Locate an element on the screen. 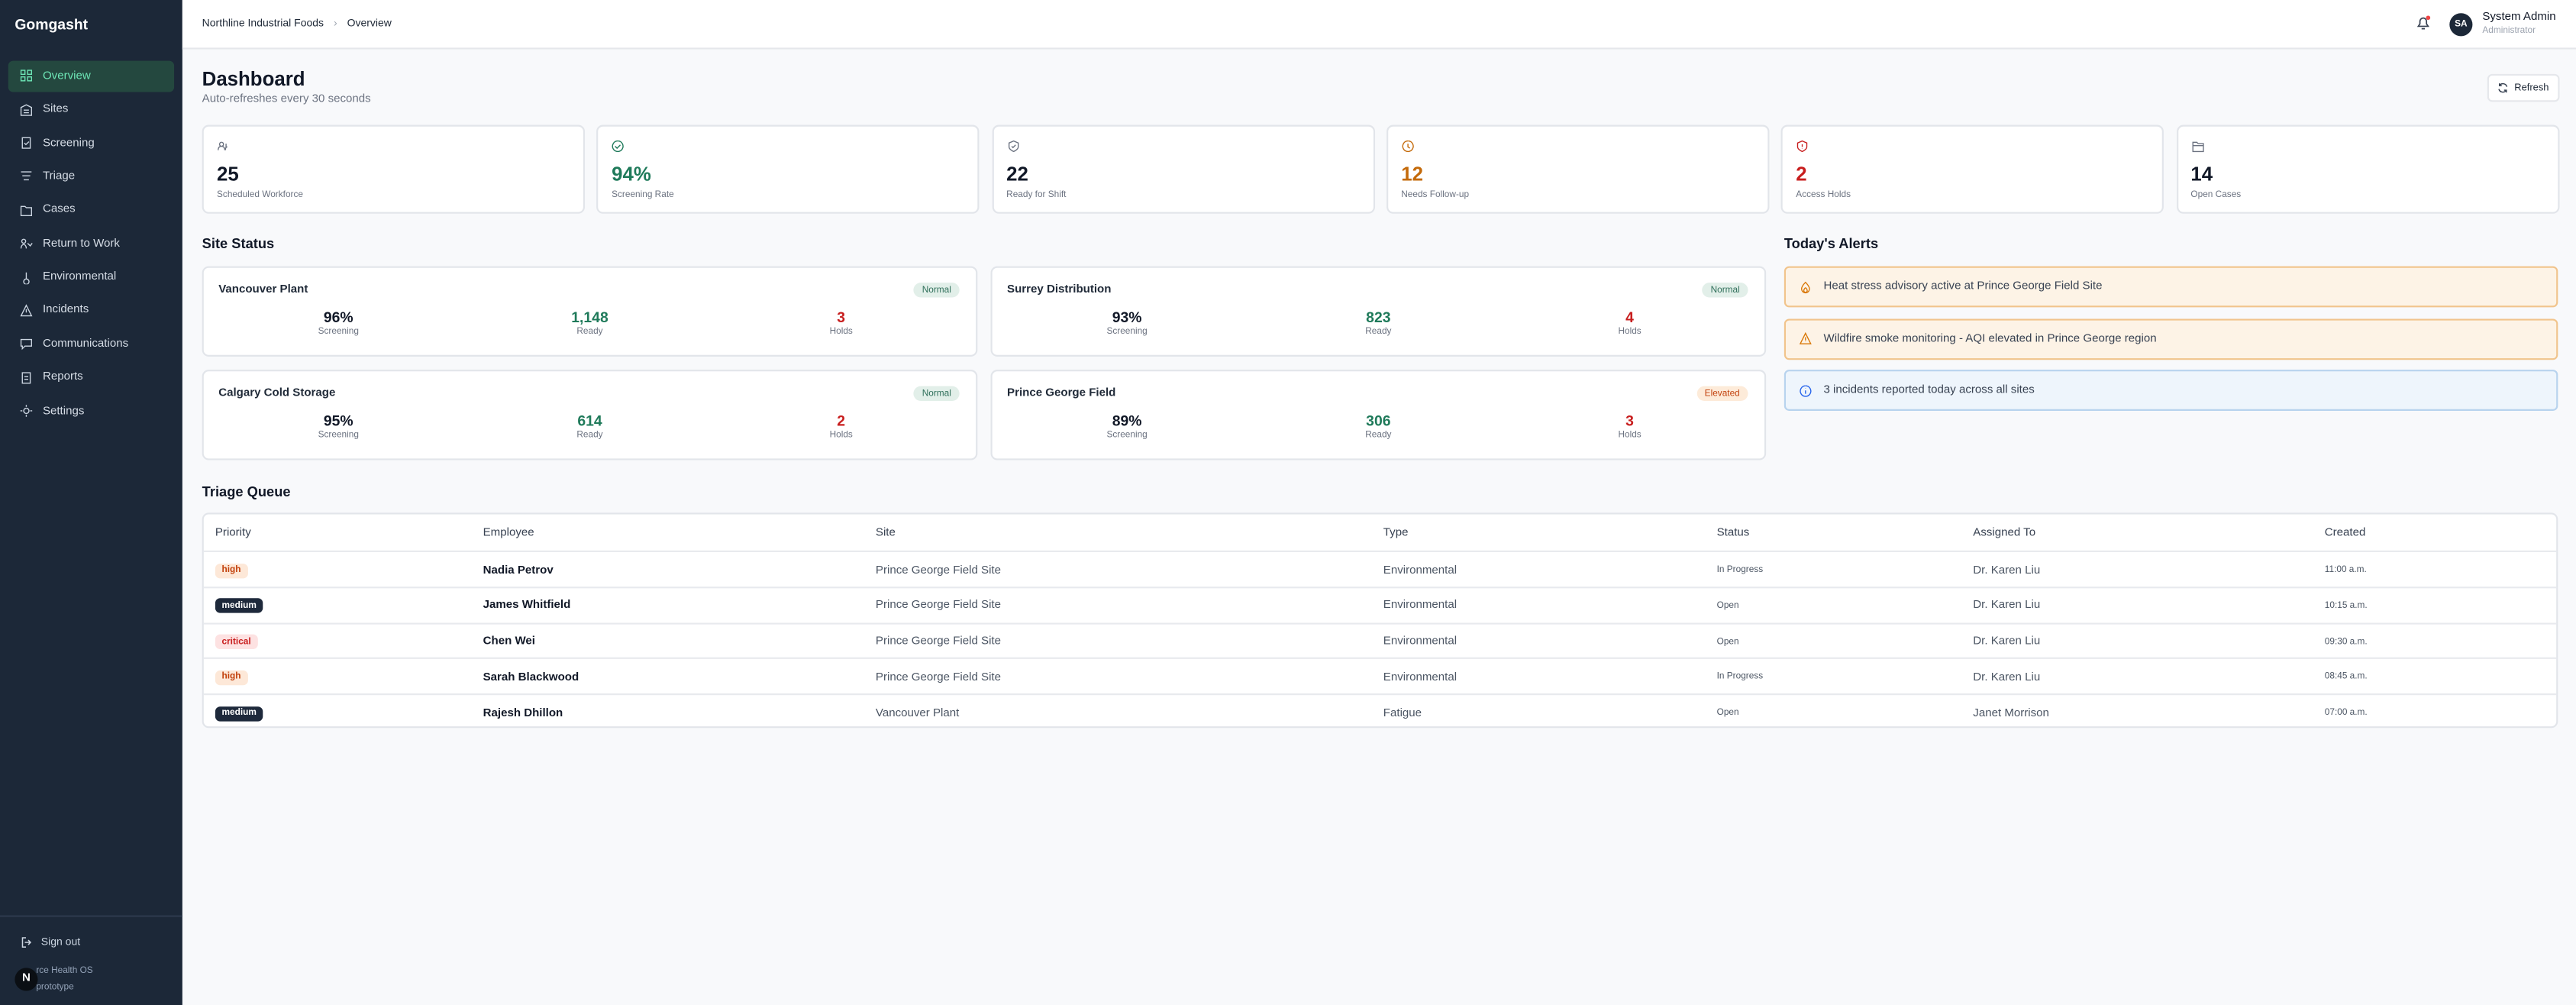  footer-line: rce Health OS is located at coordinates (64, 970).